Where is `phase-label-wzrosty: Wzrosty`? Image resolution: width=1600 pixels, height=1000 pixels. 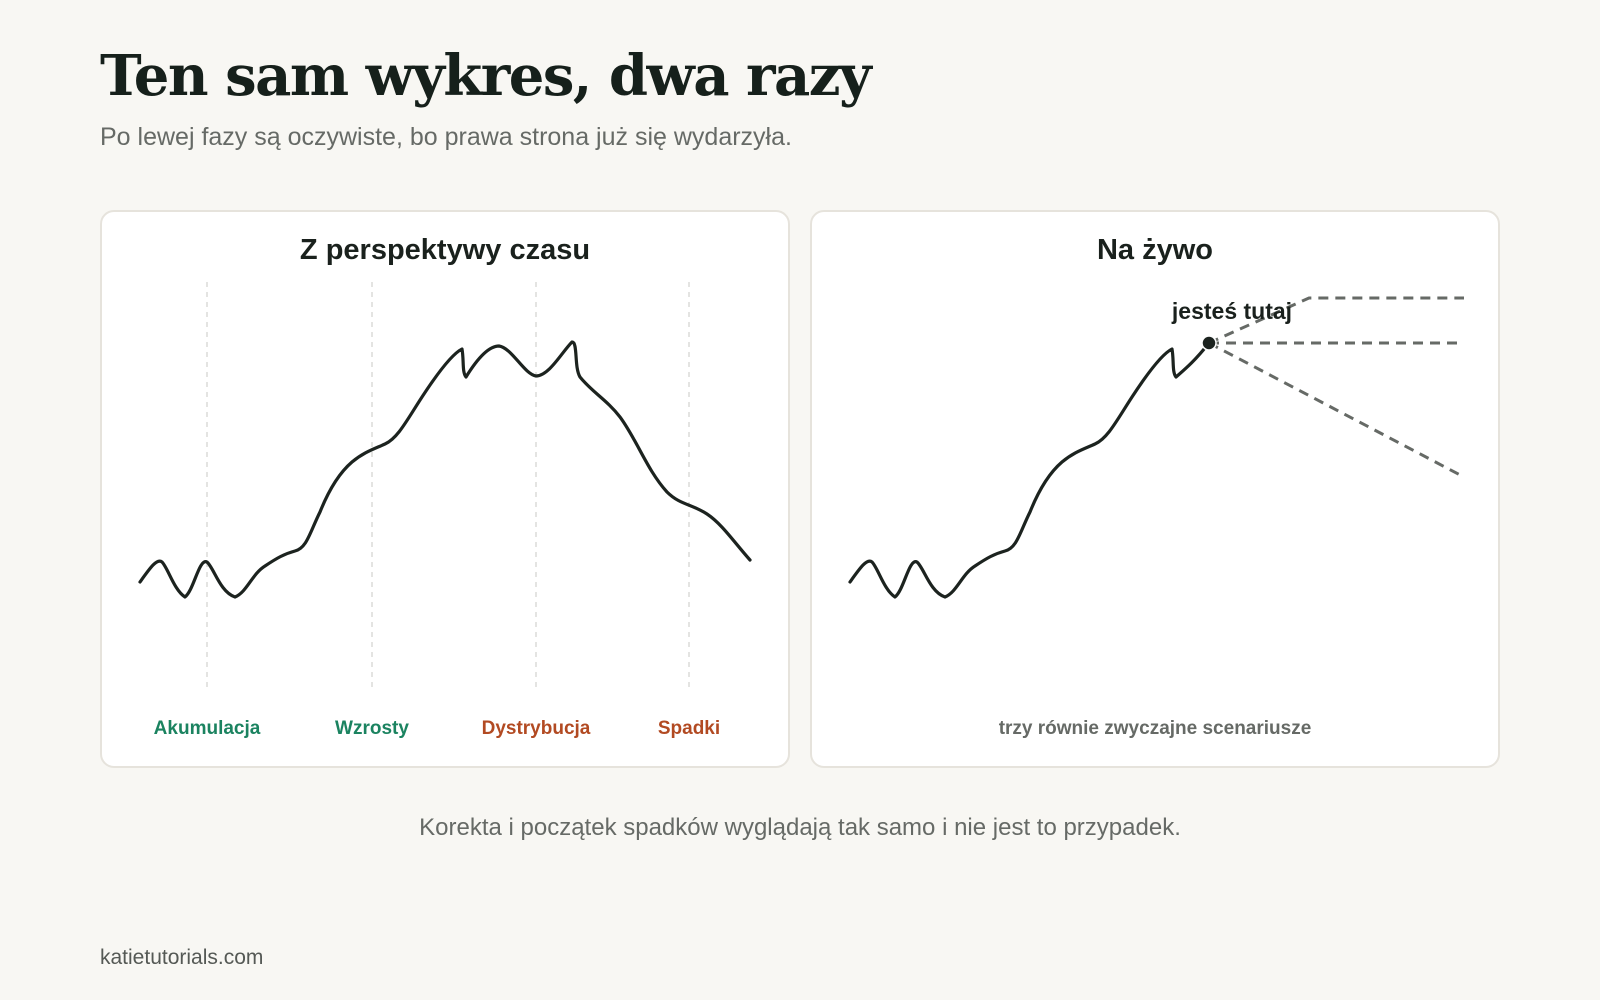 phase-label-wzrosty: Wzrosty is located at coordinates (372, 728).